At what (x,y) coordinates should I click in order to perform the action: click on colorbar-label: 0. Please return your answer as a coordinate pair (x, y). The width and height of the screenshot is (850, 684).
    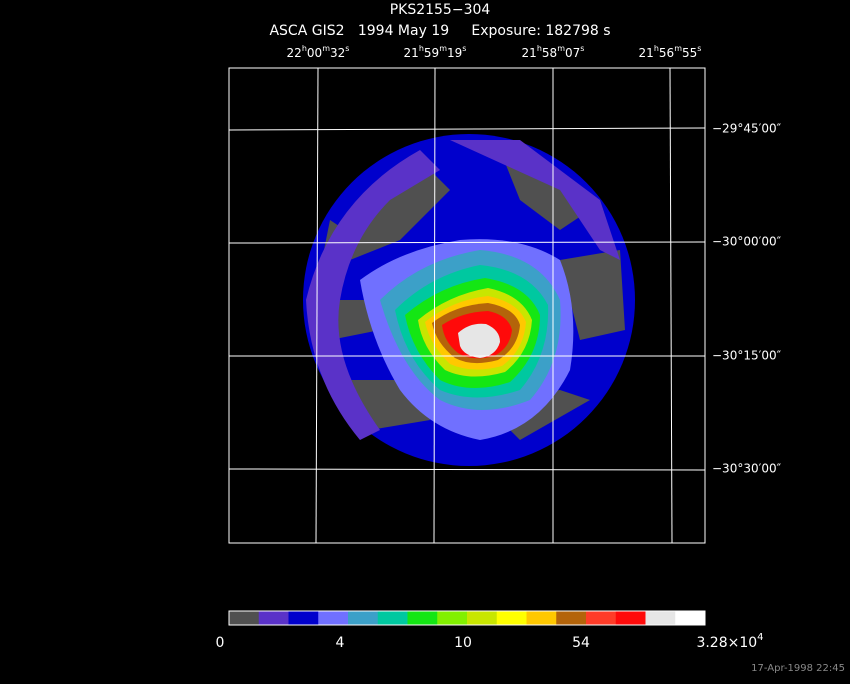
    Looking at the image, I should click on (220, 643).